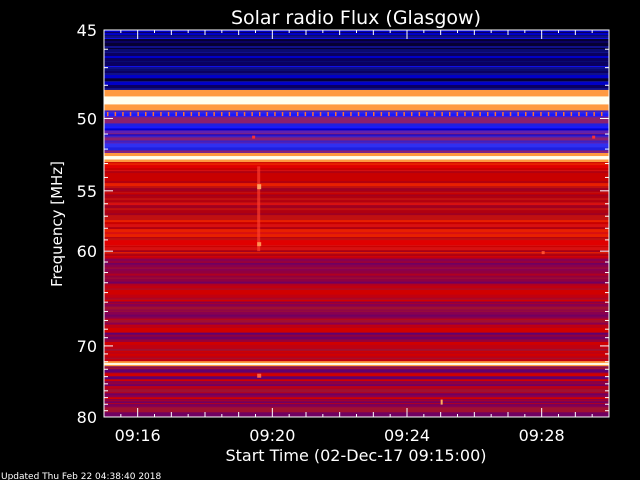 This screenshot has width=640, height=480. What do you see at coordinates (87, 191) in the screenshot?
I see `y-tick-label-55: 55` at bounding box center [87, 191].